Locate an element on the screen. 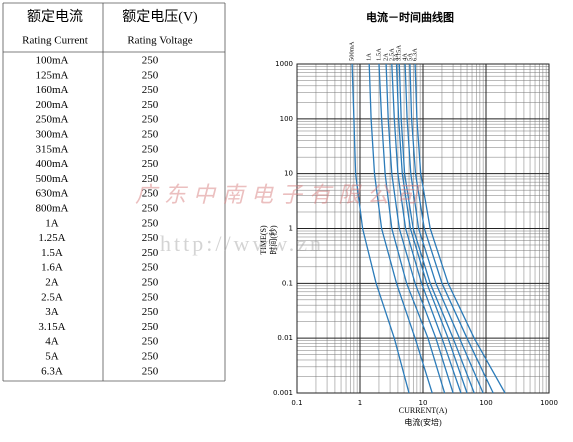 This screenshot has height=442, width=573. rating-current: 630mA is located at coordinates (52, 194).